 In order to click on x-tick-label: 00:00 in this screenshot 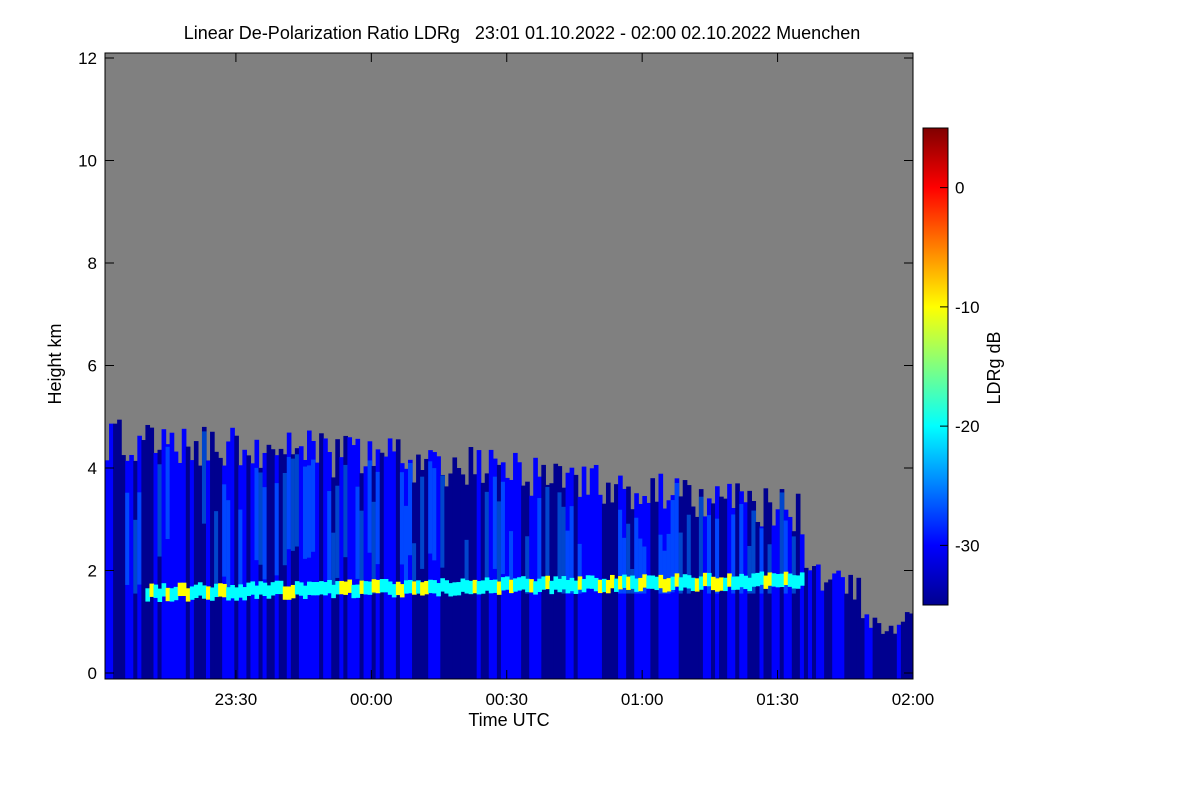, I will do `click(371, 699)`.